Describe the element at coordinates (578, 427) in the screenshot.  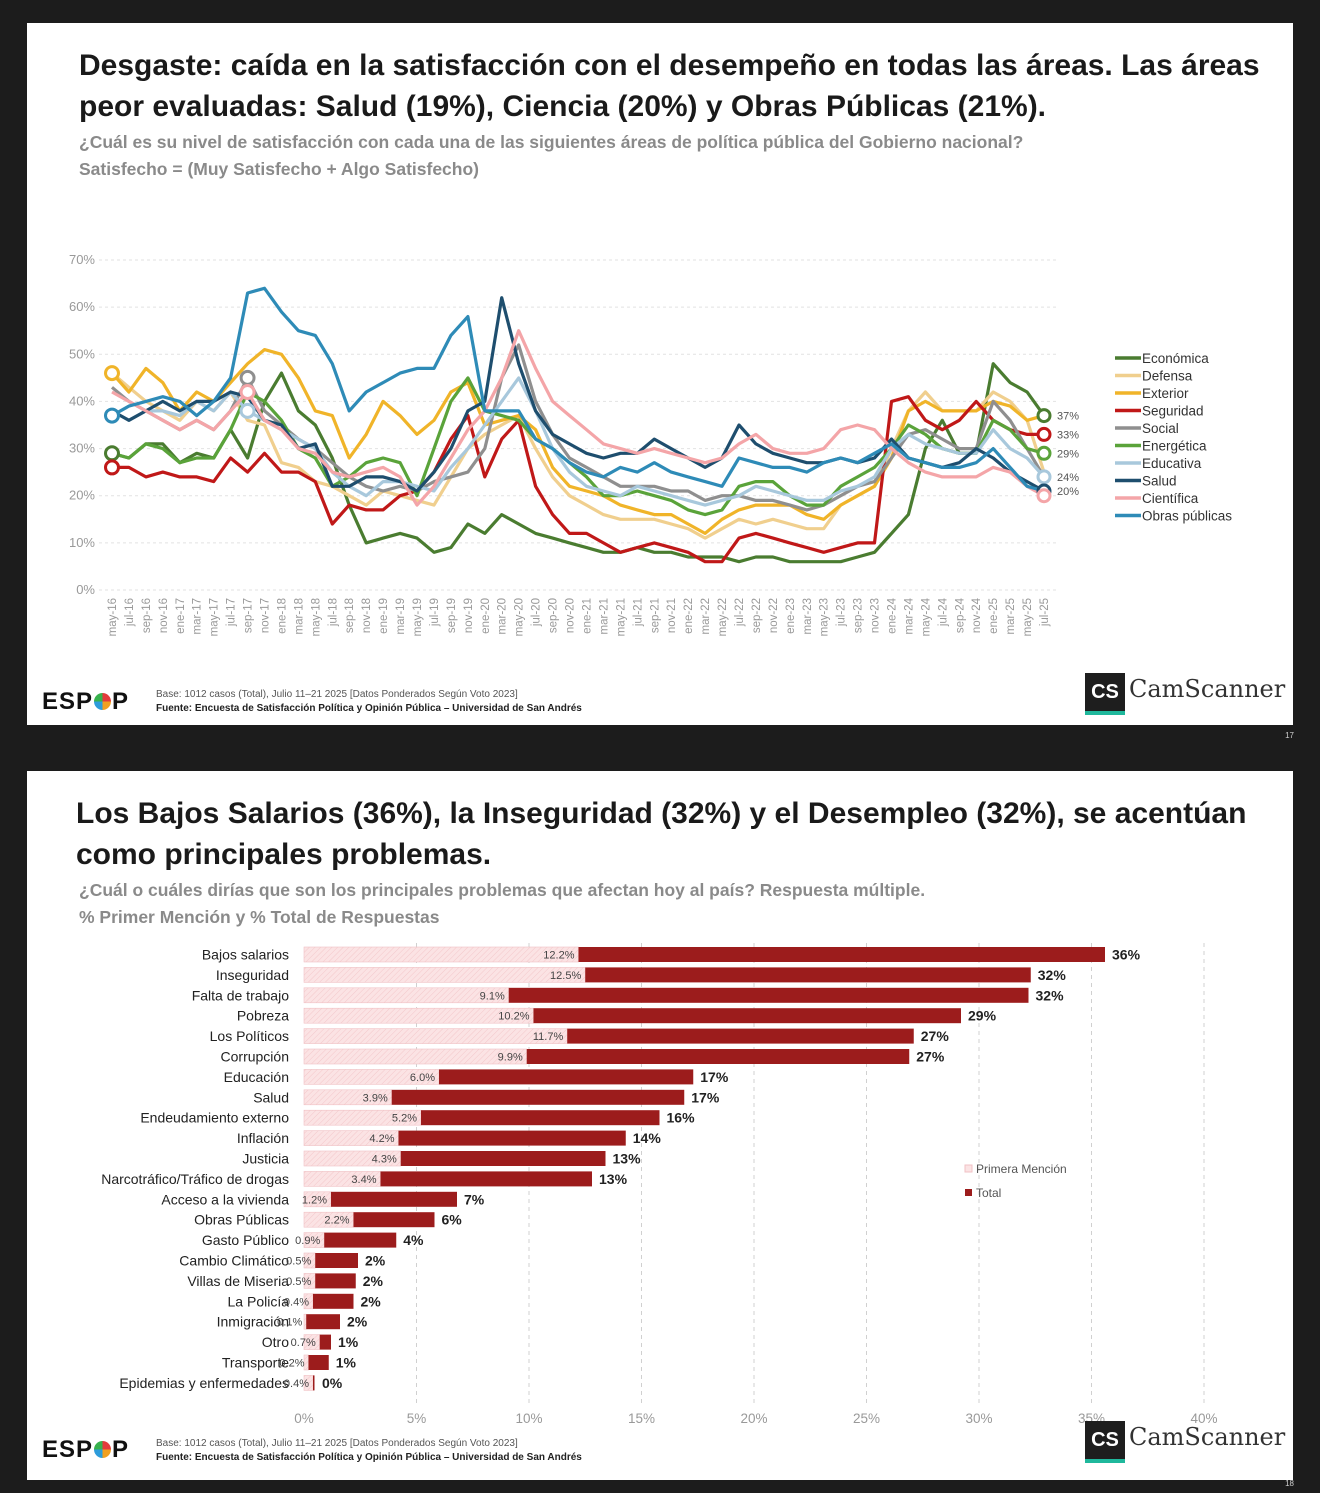
I see `series-line-social` at that location.